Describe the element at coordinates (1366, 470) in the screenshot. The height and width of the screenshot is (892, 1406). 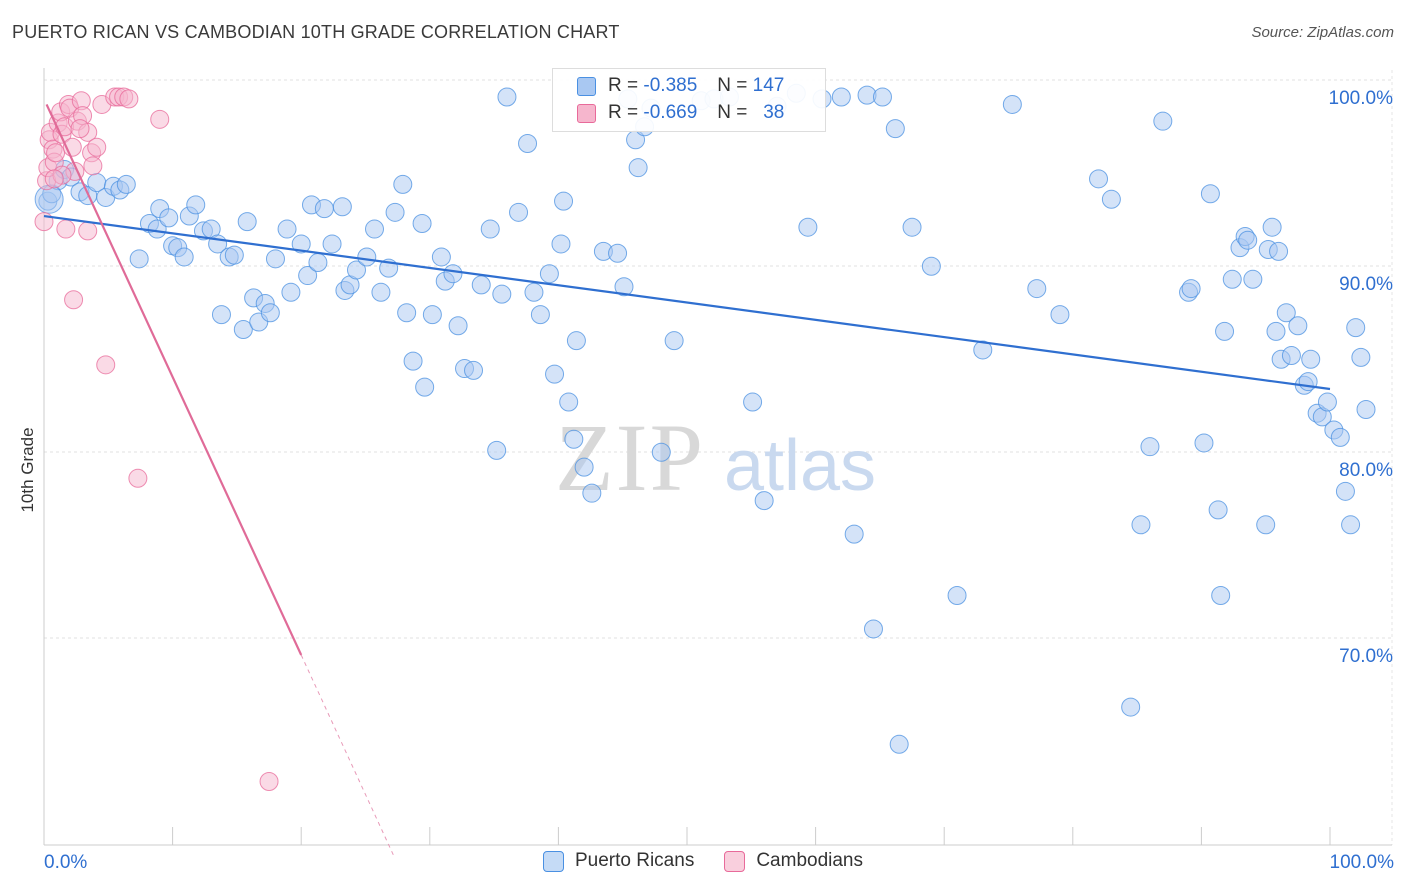
I see `y-tick-label: 80.0%` at that location.